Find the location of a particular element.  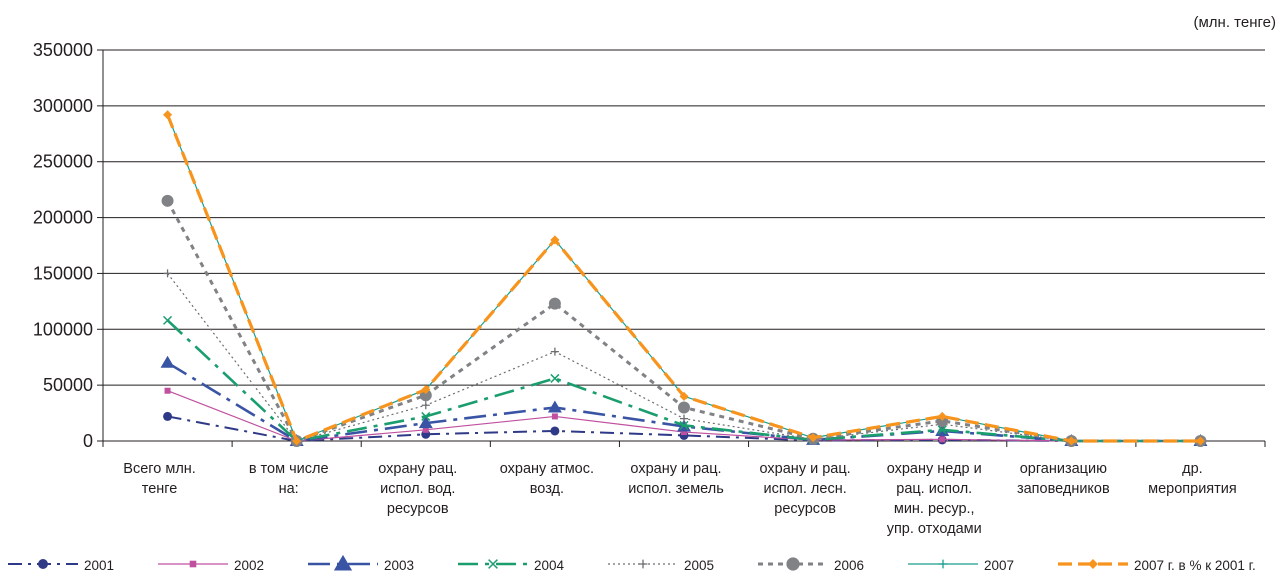

x-tick-label: мероприятия is located at coordinates (1192, 489).